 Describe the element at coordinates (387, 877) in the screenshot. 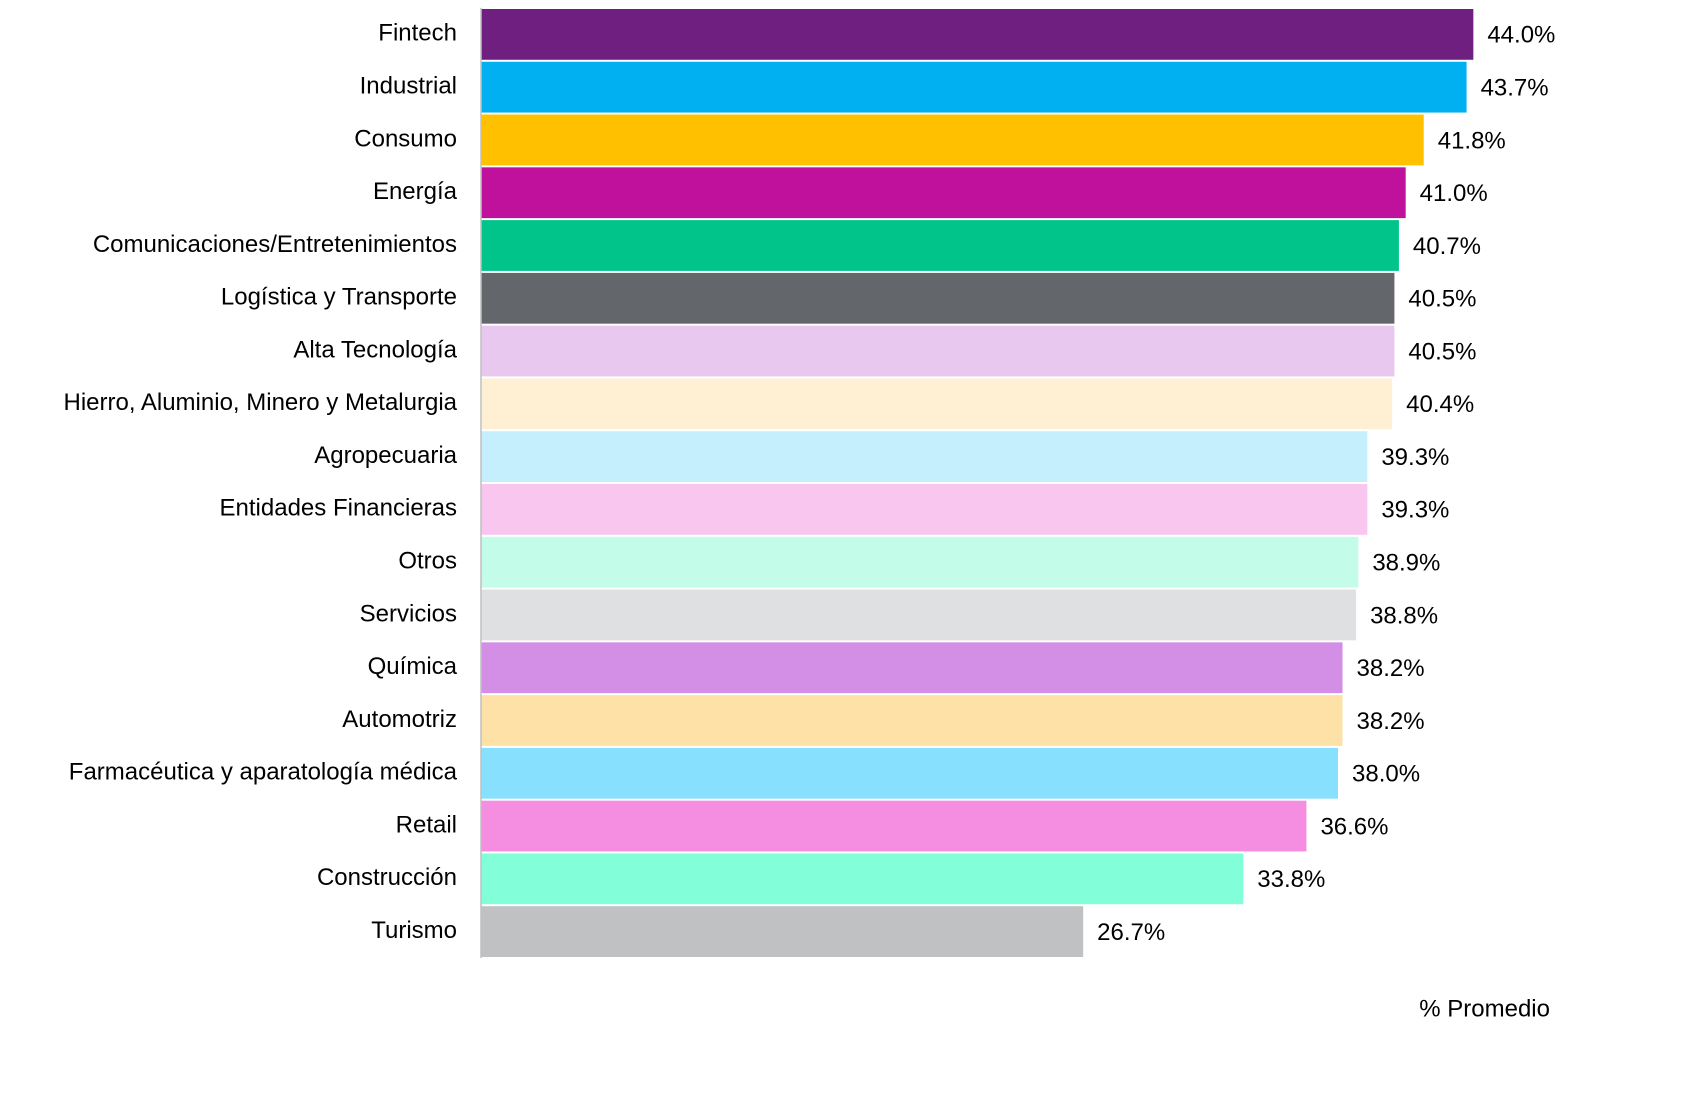

I see `y-tick-label: Construcción` at that location.